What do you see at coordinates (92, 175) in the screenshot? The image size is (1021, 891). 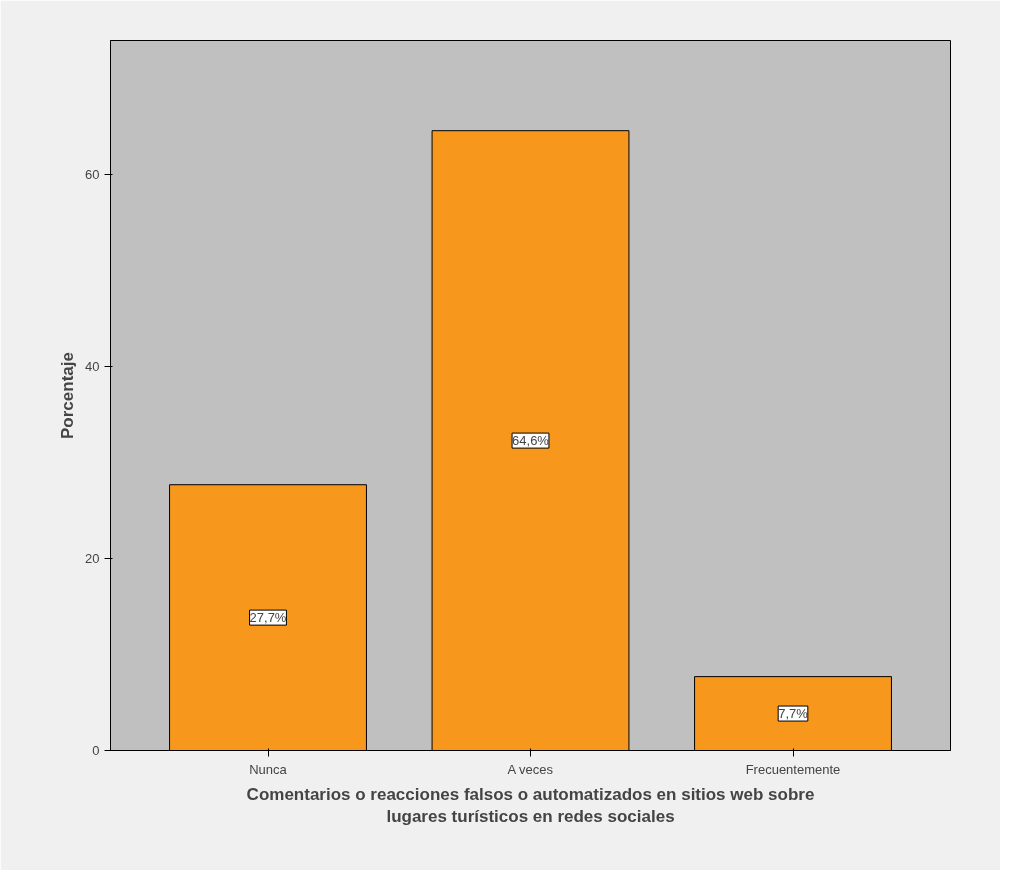 I see `y-tick-label: 60` at bounding box center [92, 175].